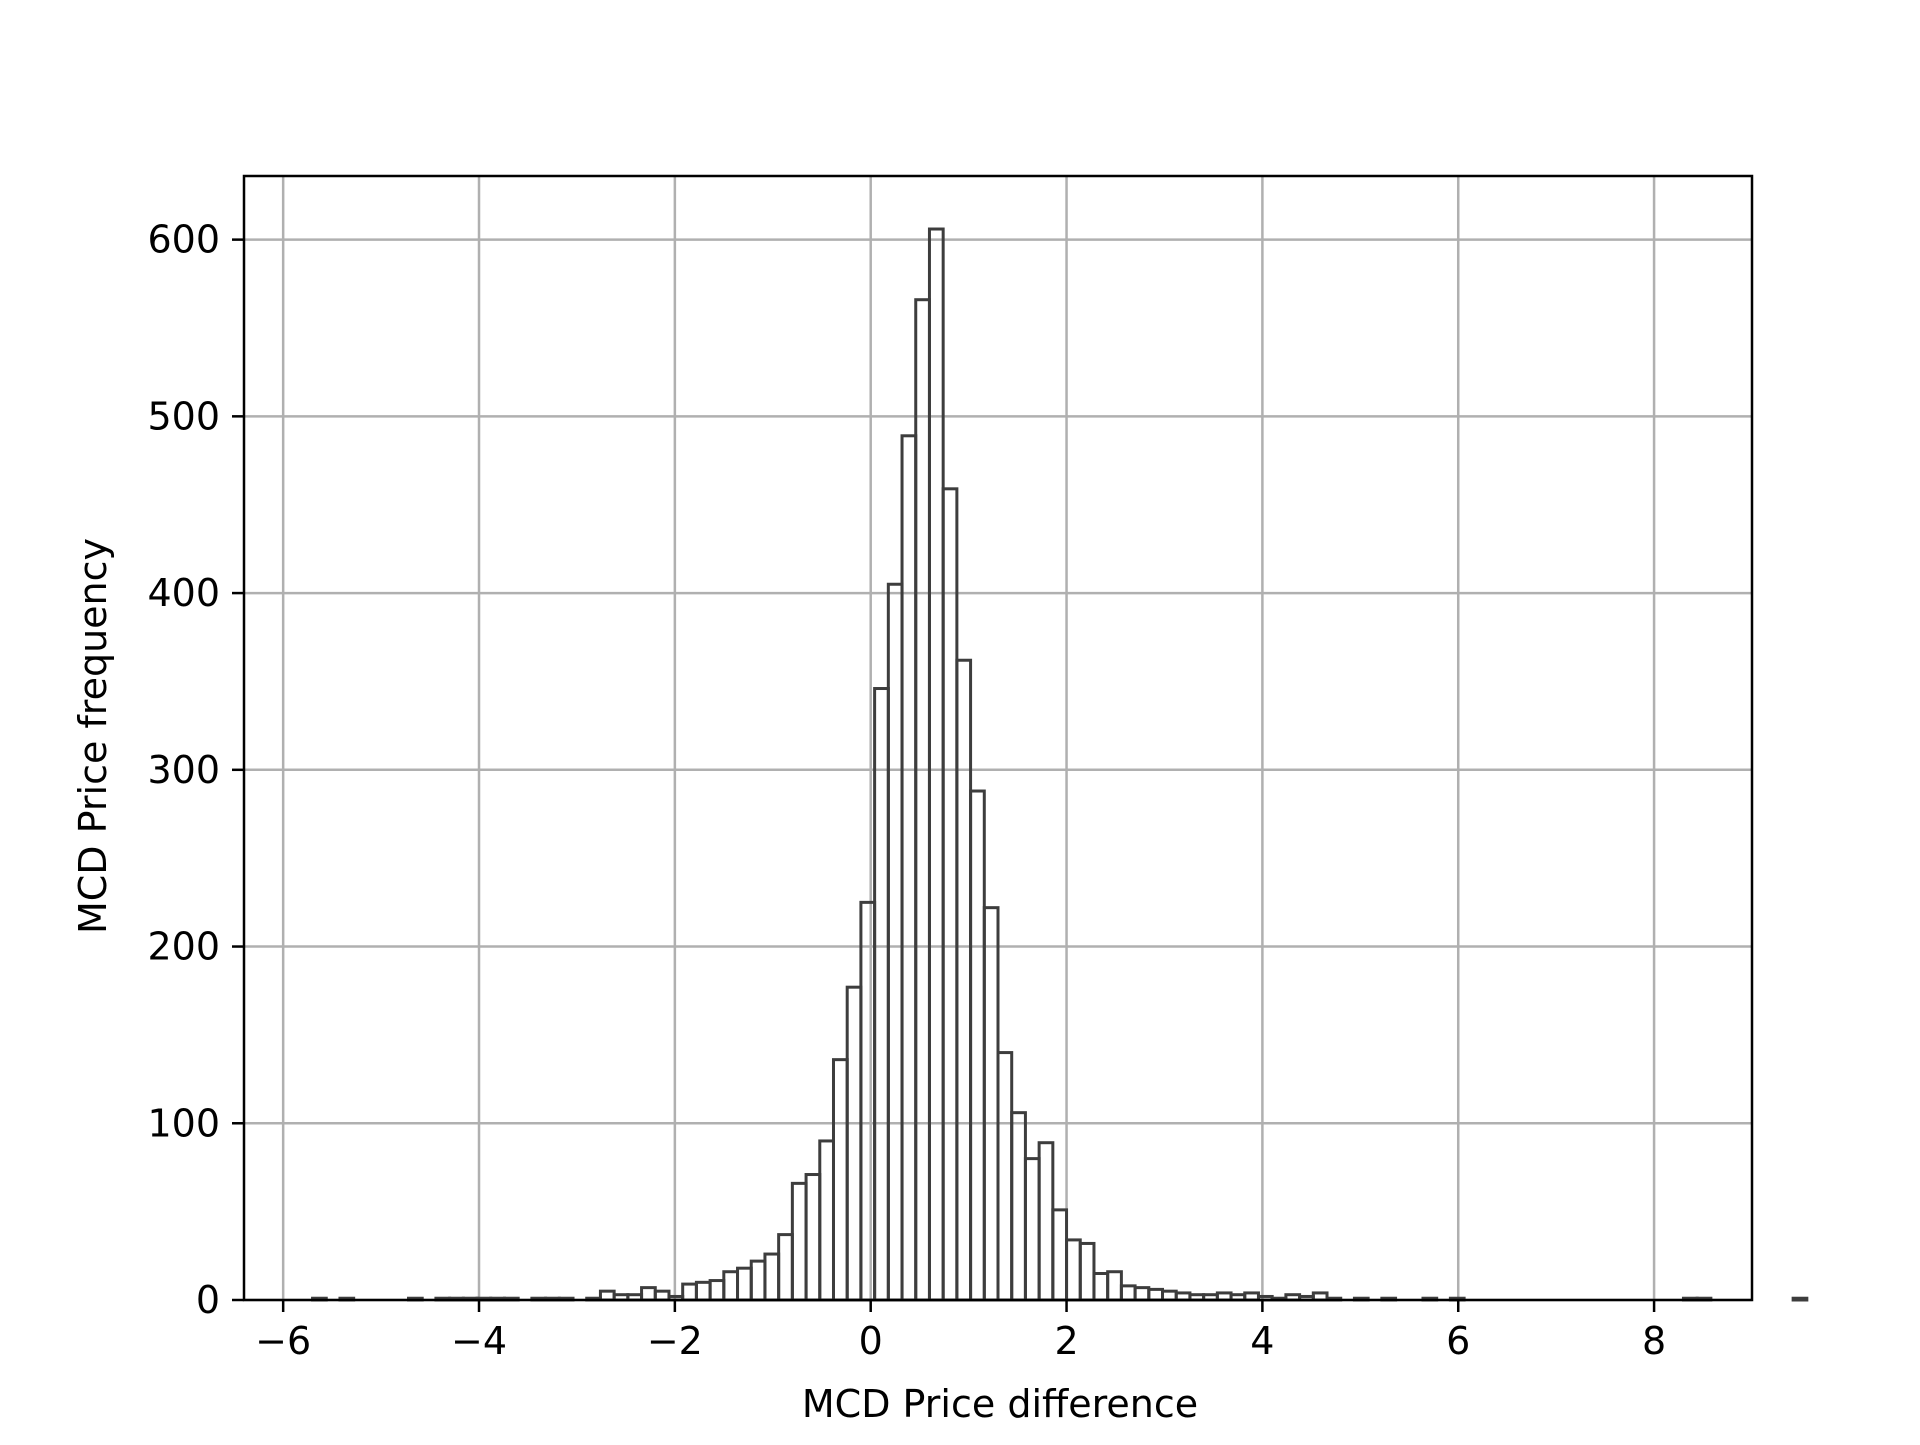  What do you see at coordinates (1654, 1341) in the screenshot?
I see `x-tick-label: 8` at bounding box center [1654, 1341].